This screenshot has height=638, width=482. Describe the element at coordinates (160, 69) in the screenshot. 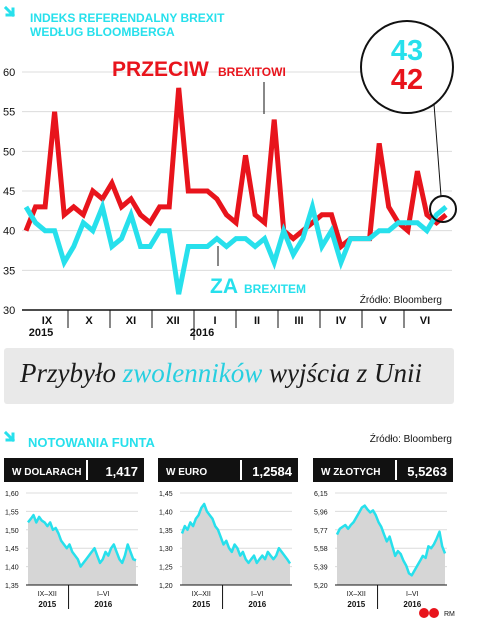

I see `label-against-big: PRZECIW` at that location.